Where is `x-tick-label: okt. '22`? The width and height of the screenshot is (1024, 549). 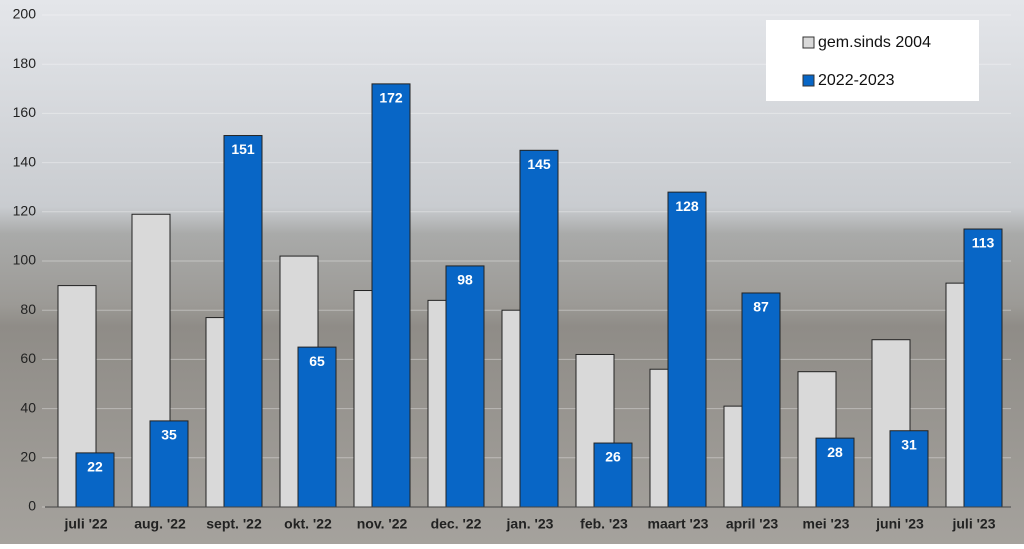 x-tick-label: okt. '22 is located at coordinates (308, 524).